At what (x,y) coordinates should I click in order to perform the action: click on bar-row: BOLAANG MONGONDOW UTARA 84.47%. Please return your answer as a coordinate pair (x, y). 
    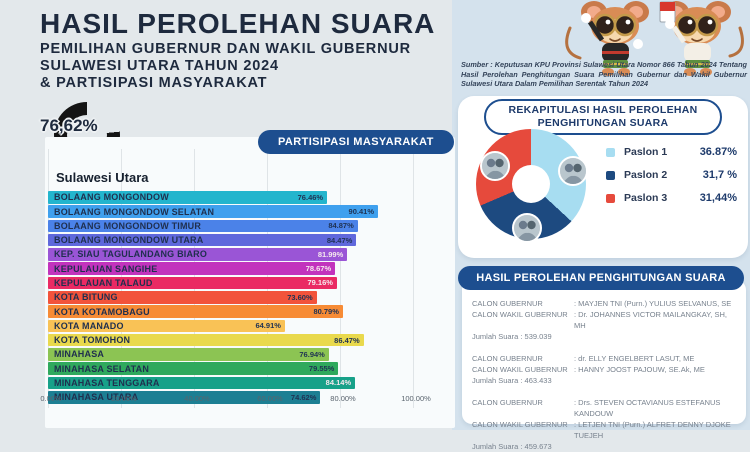
    Looking at the image, I should click on (230, 240).